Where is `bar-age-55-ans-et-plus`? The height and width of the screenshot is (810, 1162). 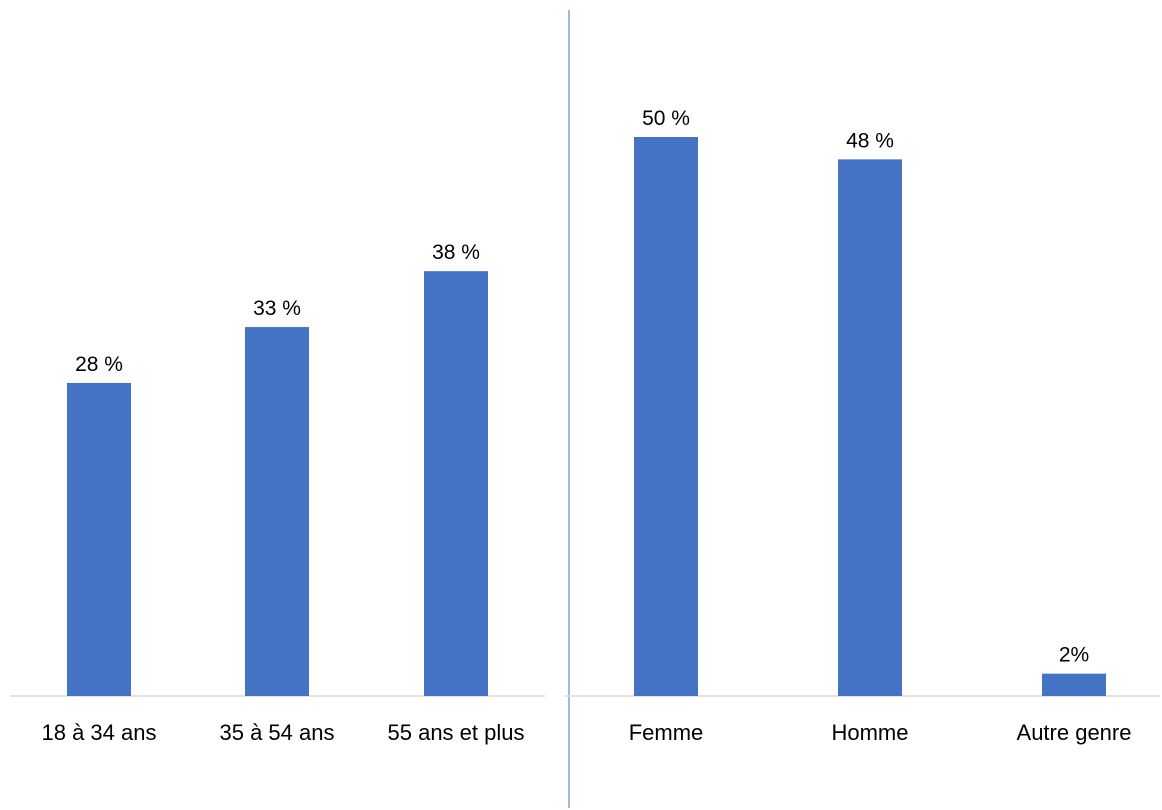
bar-age-55-ans-et-plus is located at coordinates (456, 483).